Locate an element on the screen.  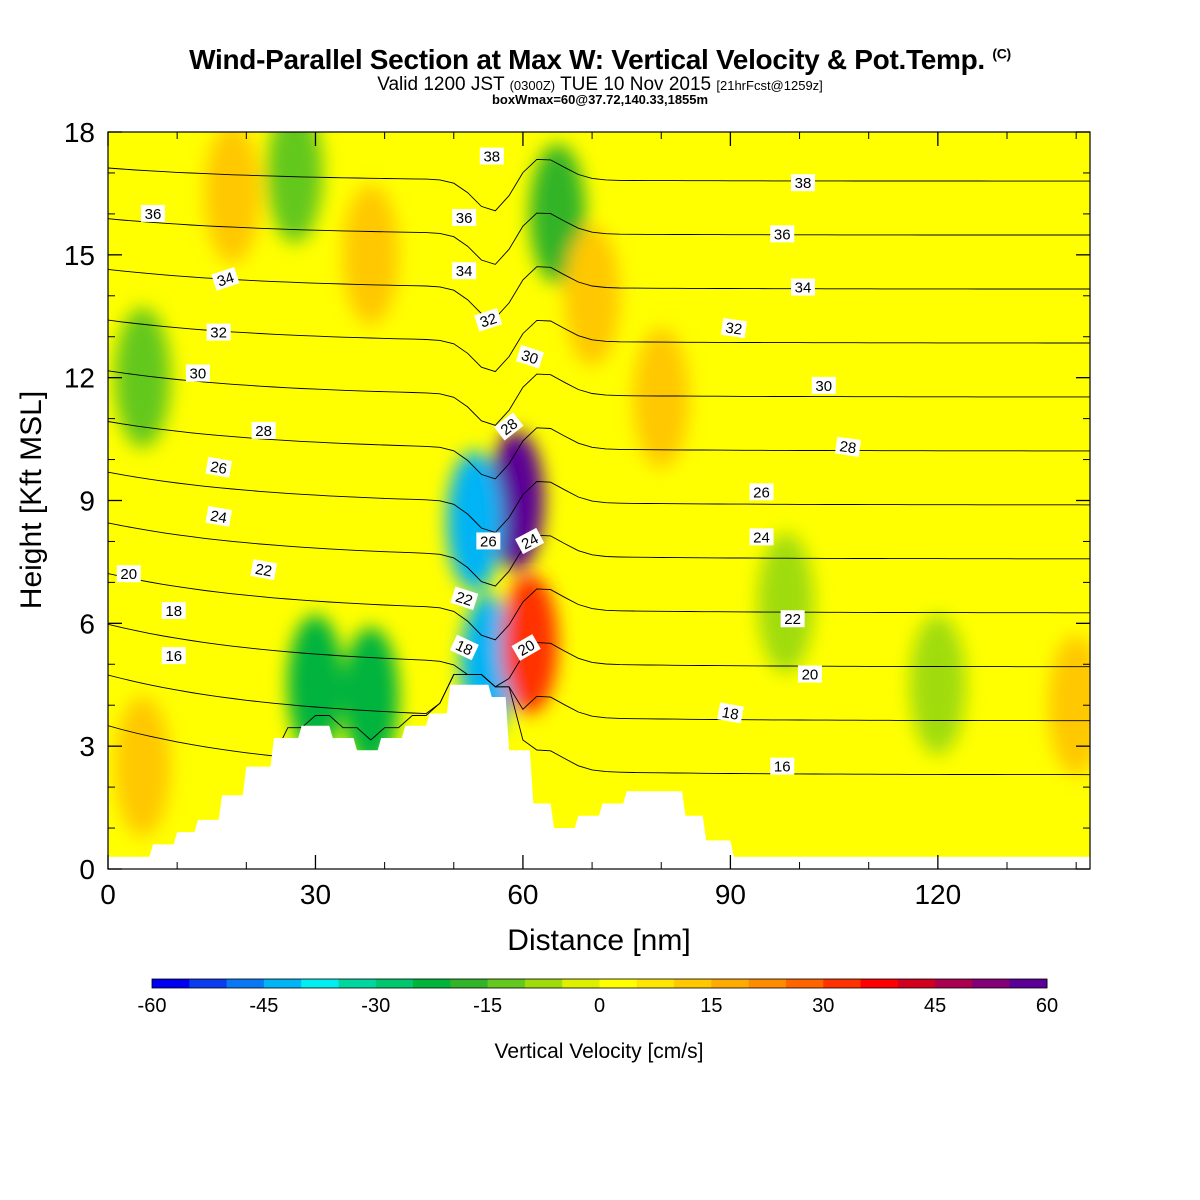
contour-label-10: 32 is located at coordinates (733, 328).